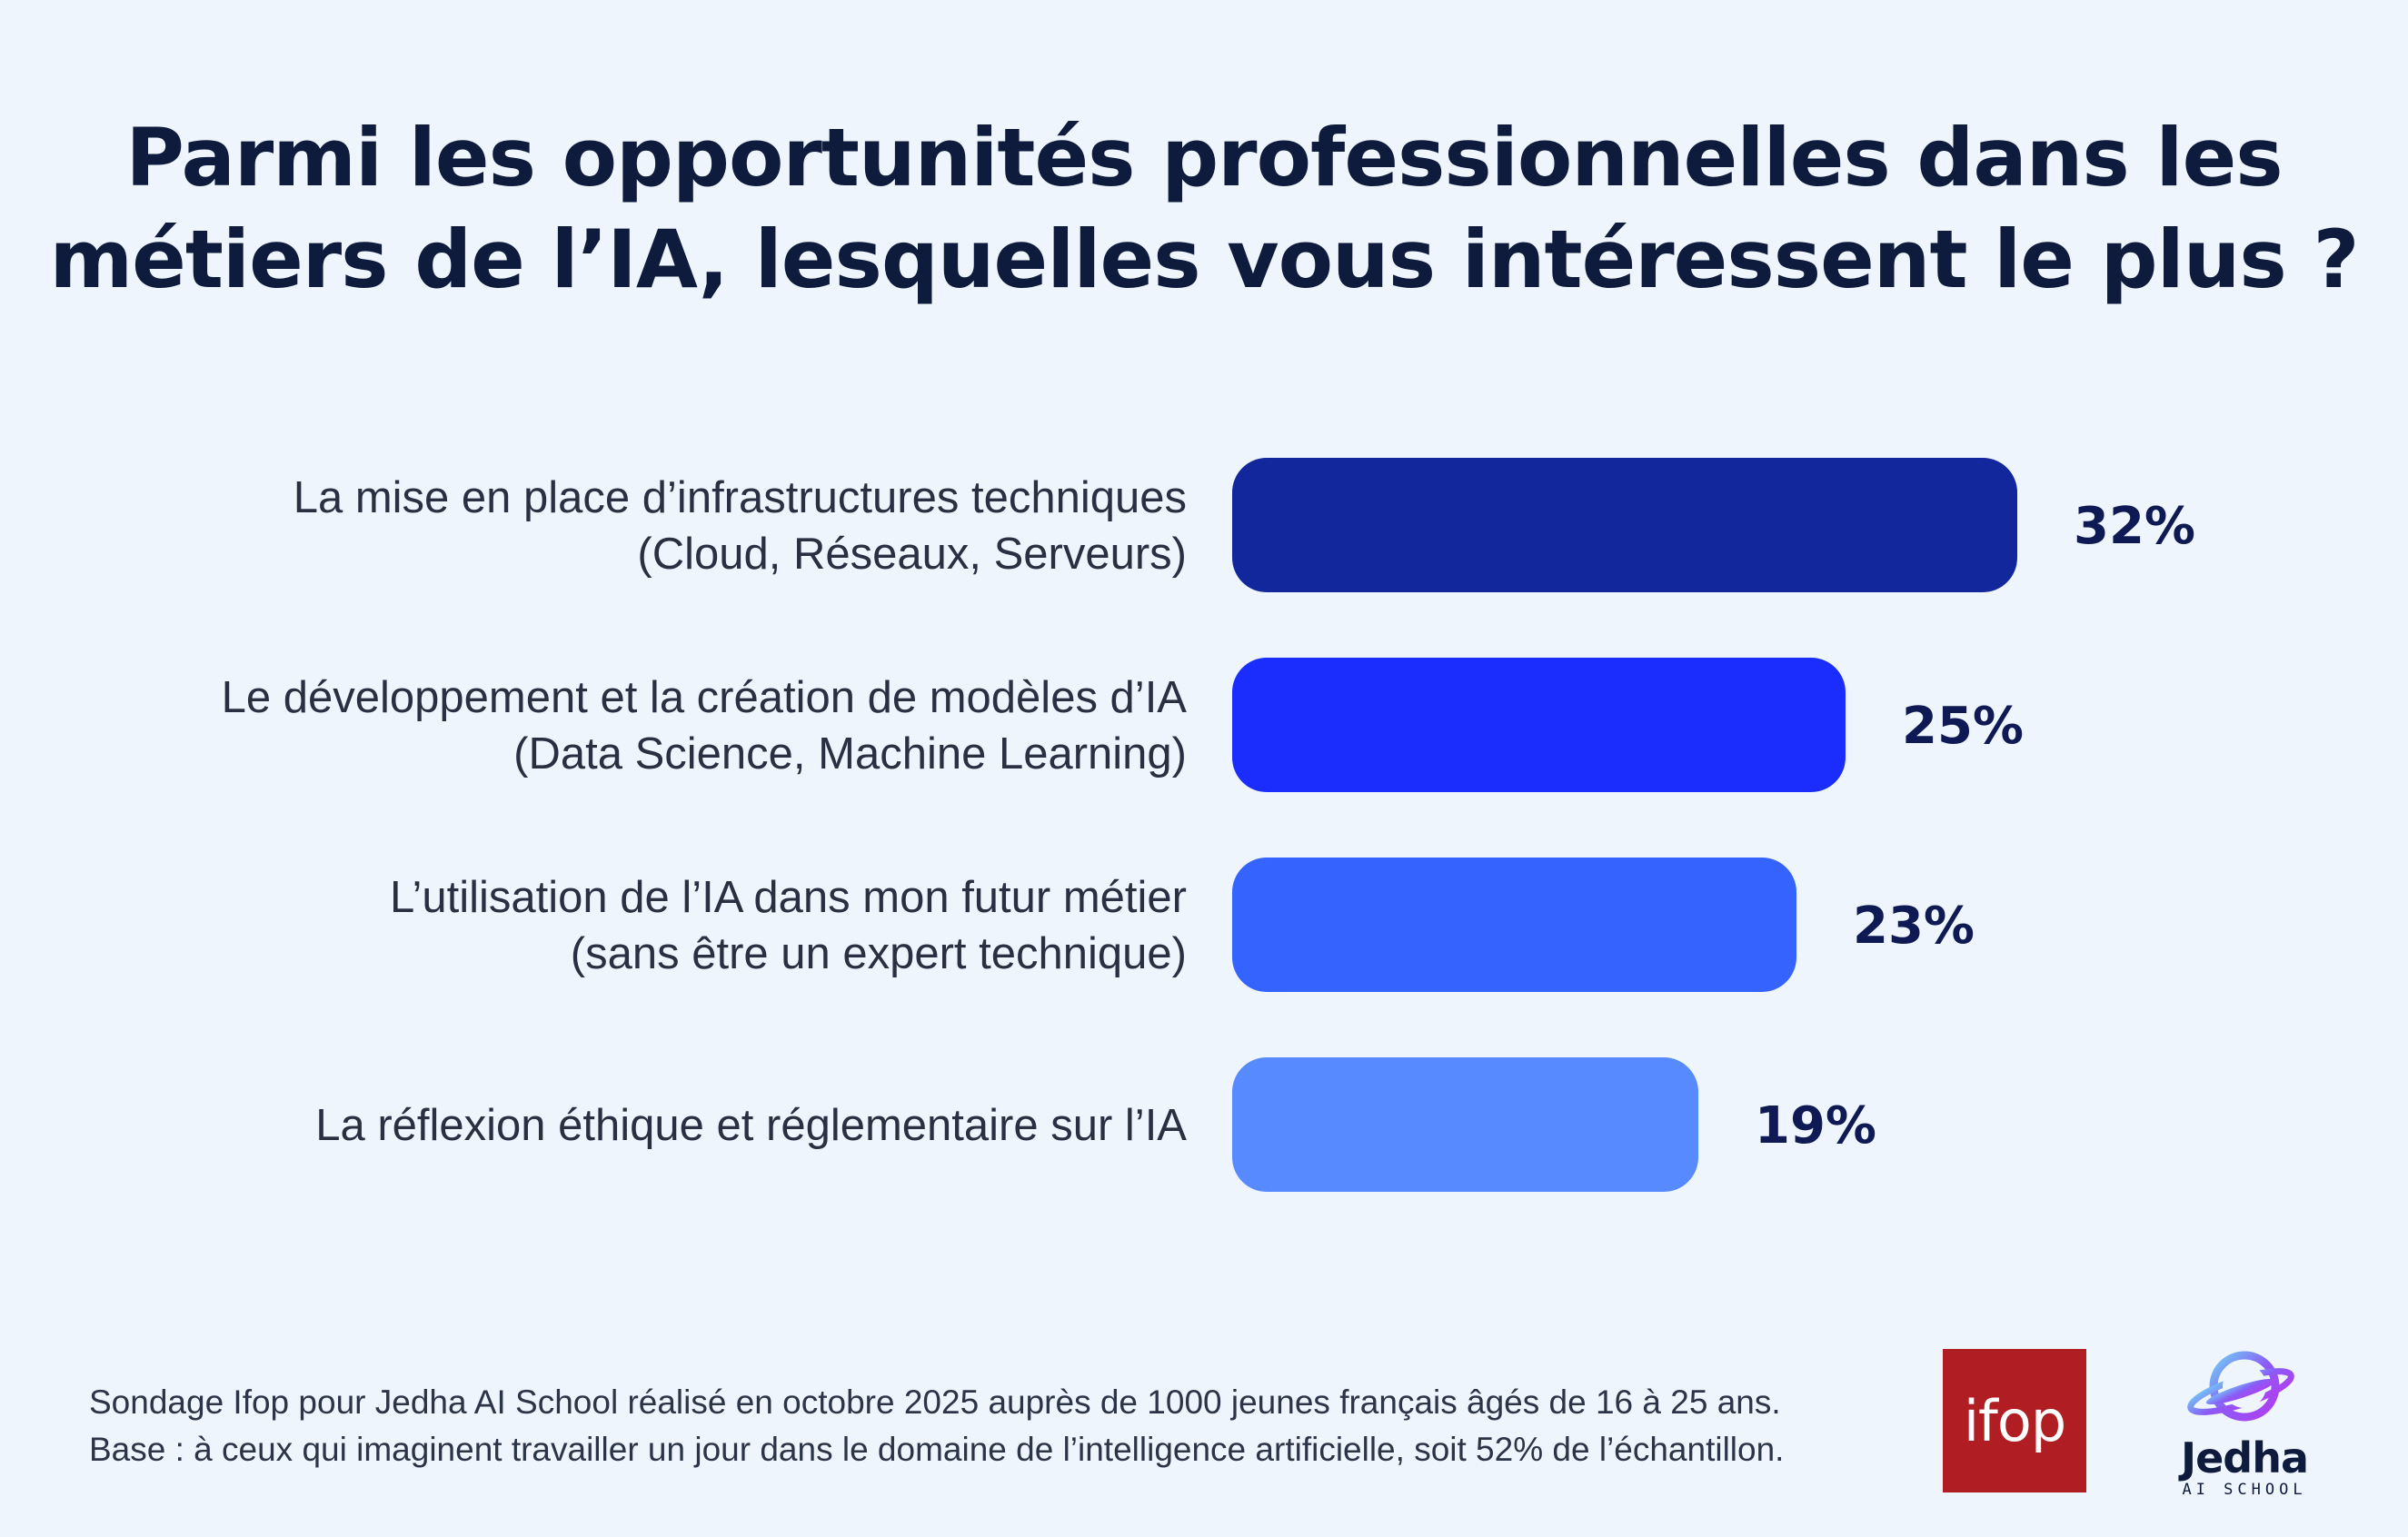  What do you see at coordinates (912, 554) in the screenshot?
I see `category-label-1-line-2: (Cloud, Réseaux, Serveurs)` at bounding box center [912, 554].